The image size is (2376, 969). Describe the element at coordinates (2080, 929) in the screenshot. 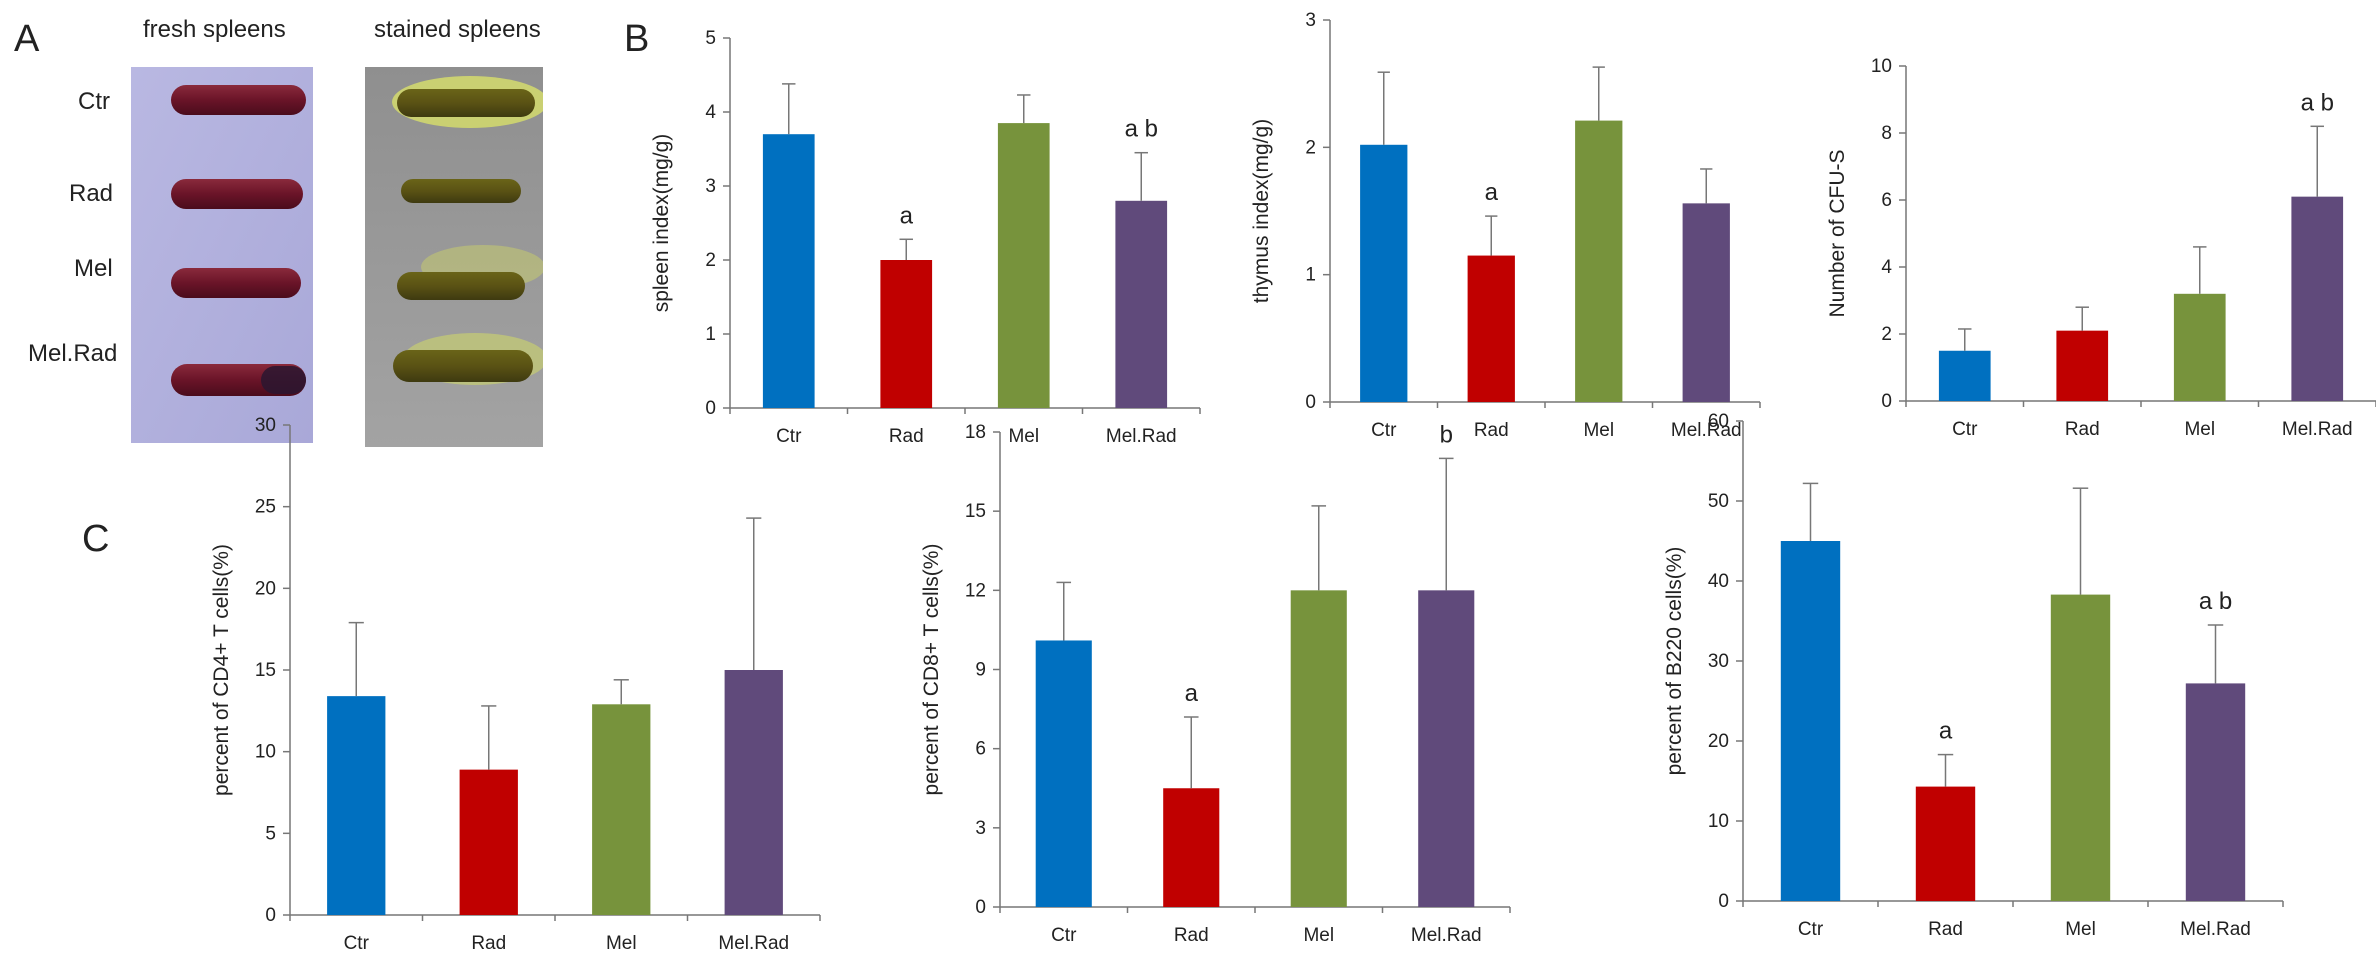

I see `b220-x-label-2: Mel` at that location.